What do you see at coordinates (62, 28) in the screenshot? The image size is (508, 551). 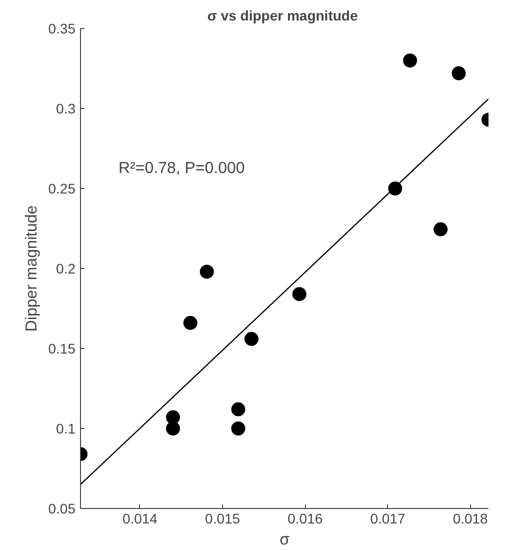 I see `y-tick-label: 0.35` at bounding box center [62, 28].